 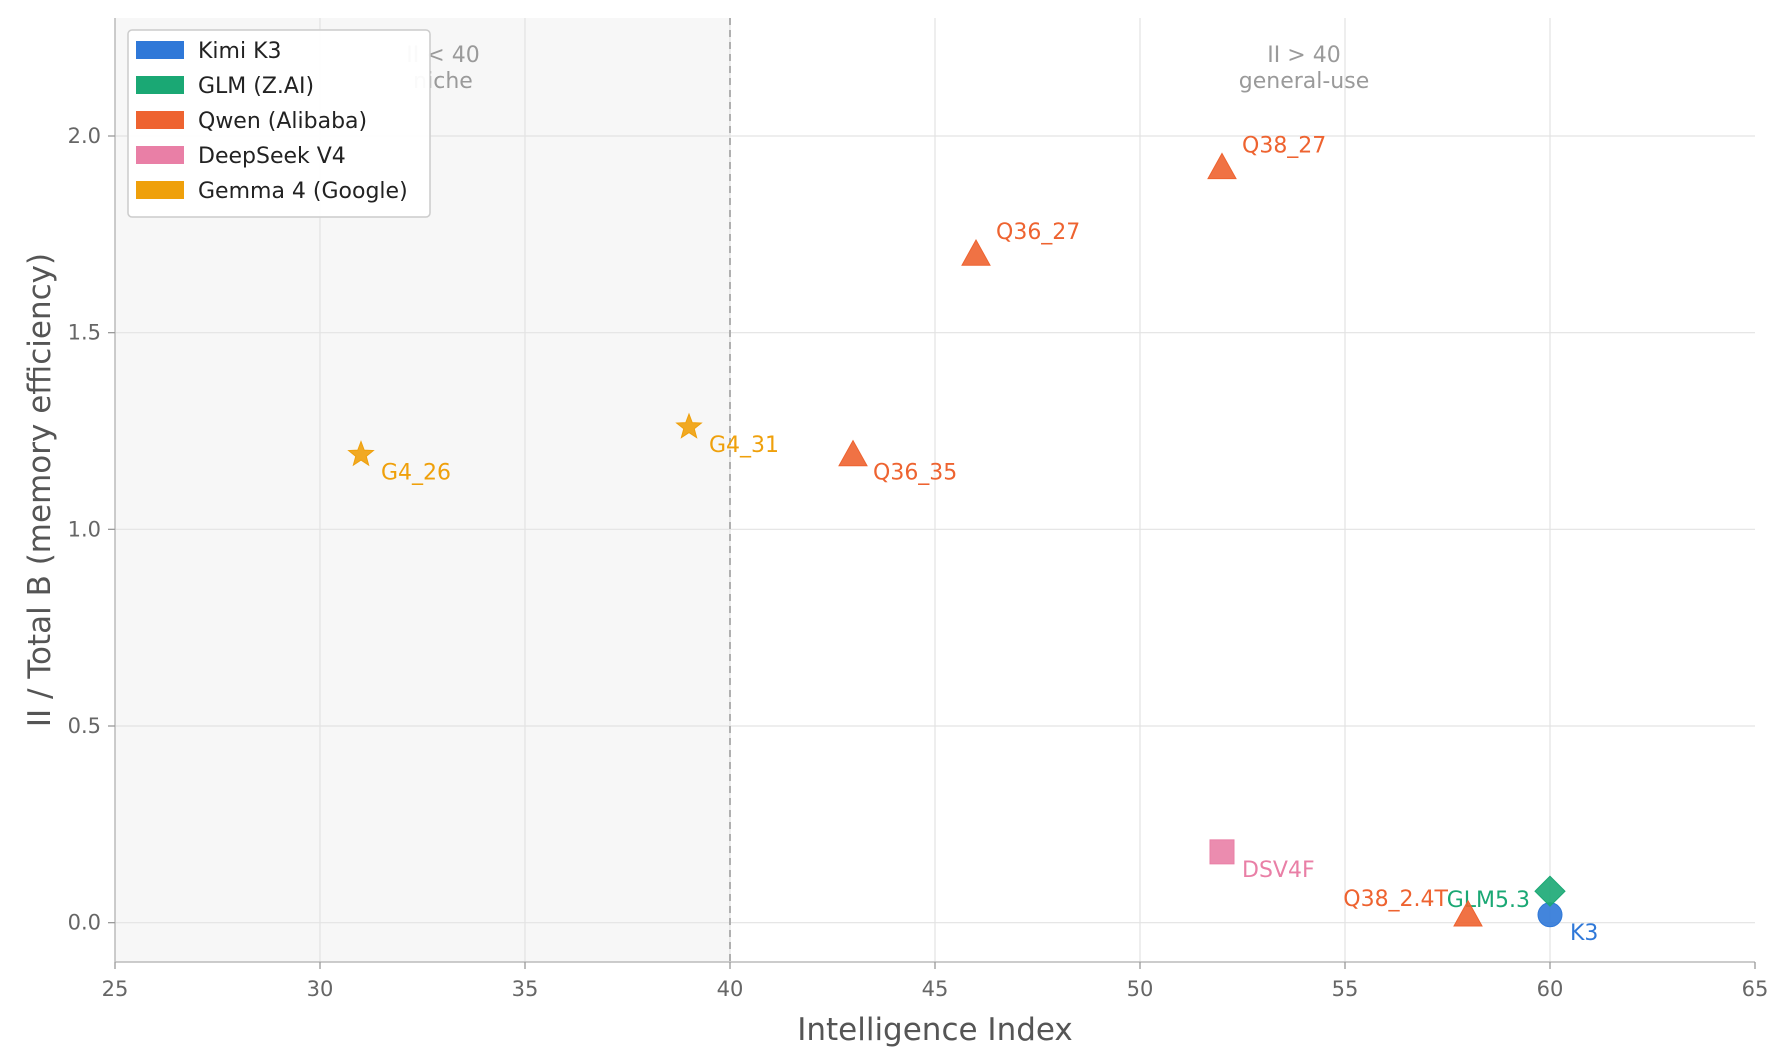 I want to click on data-point-q36-27: Q36_27, so click(x=1020, y=243).